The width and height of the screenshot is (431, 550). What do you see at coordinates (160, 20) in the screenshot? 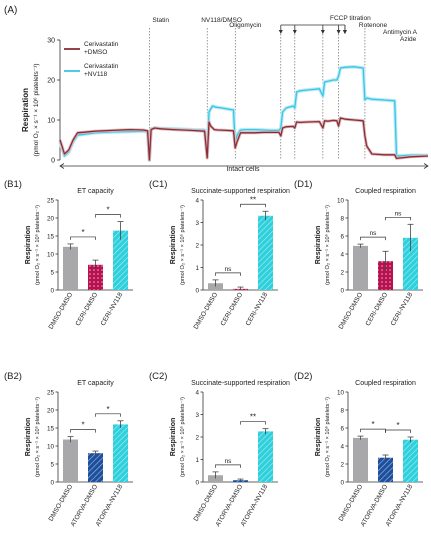
I see `event-annotation: Statin` at bounding box center [160, 20].